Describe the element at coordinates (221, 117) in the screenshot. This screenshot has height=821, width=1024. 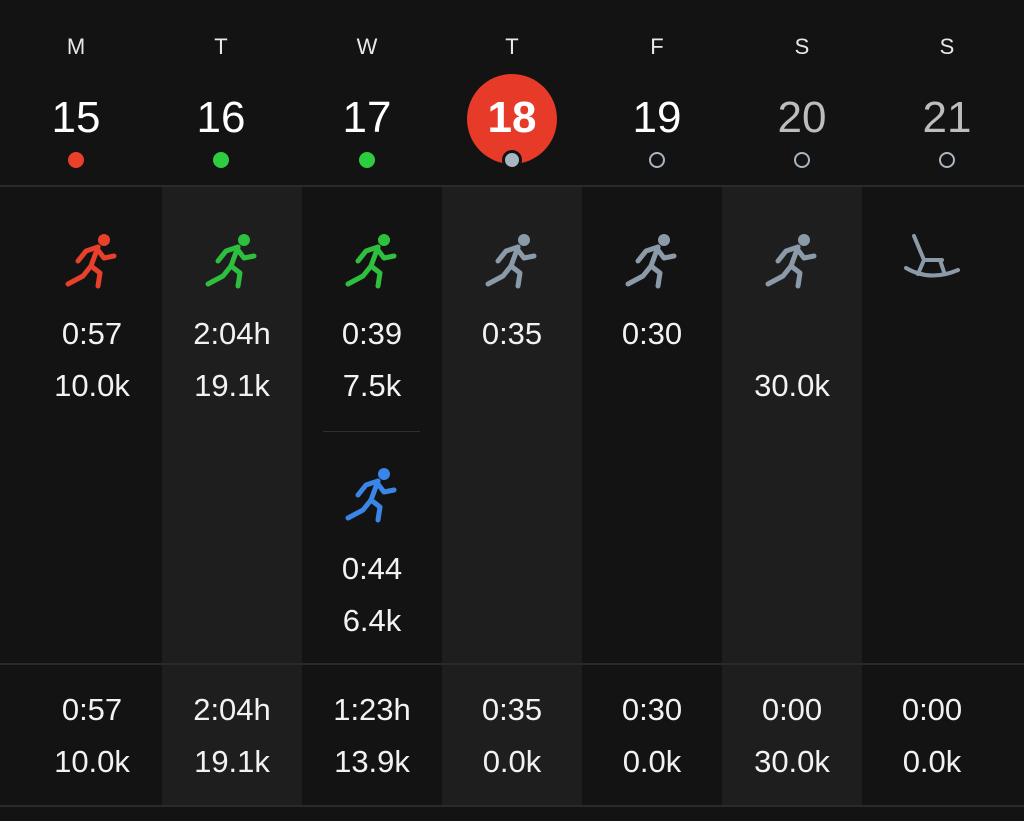
I see `day-number: 16` at that location.